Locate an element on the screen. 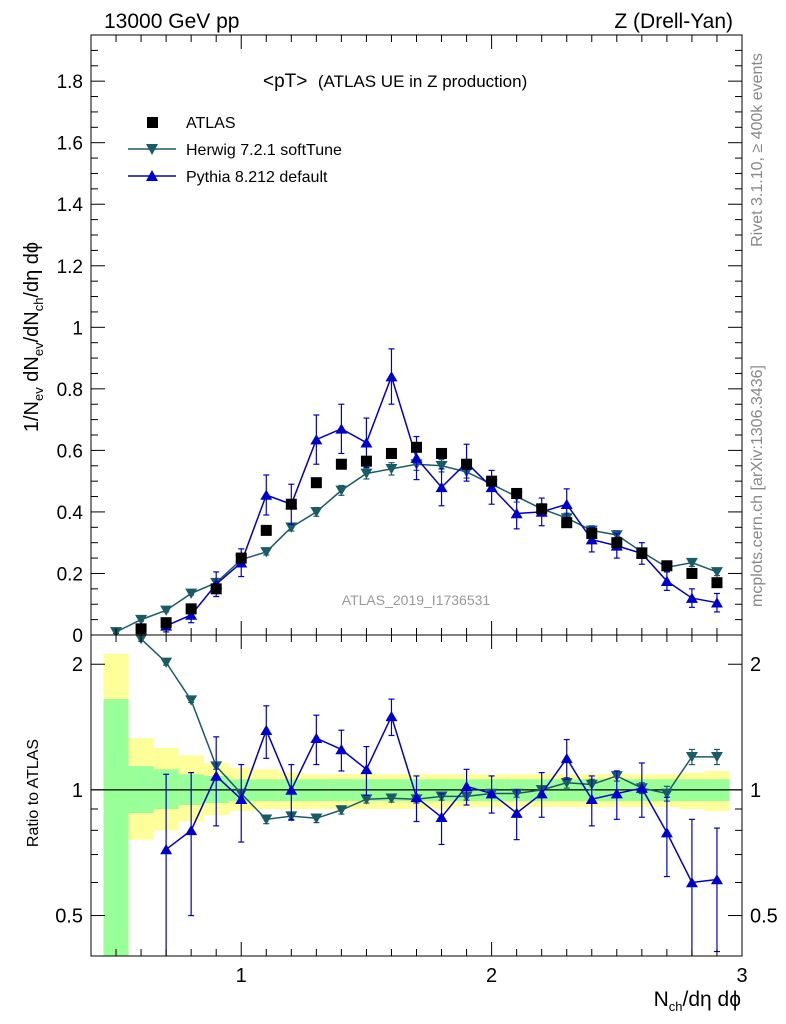 This screenshot has height=1024, width=786. legend-marker-pythia is located at coordinates (152, 175).